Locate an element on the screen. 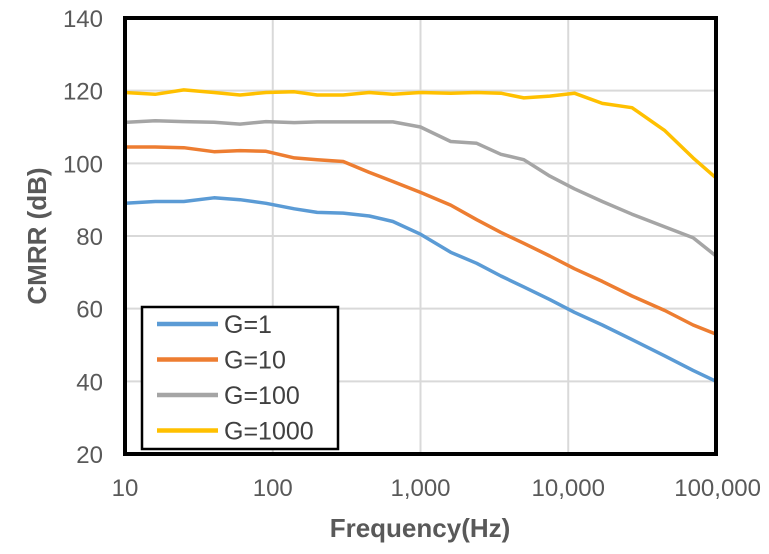 The height and width of the screenshot is (554, 769). x-axis-tick-labels: 10 100 1,000 10,000 100,000 is located at coordinates (436, 488).